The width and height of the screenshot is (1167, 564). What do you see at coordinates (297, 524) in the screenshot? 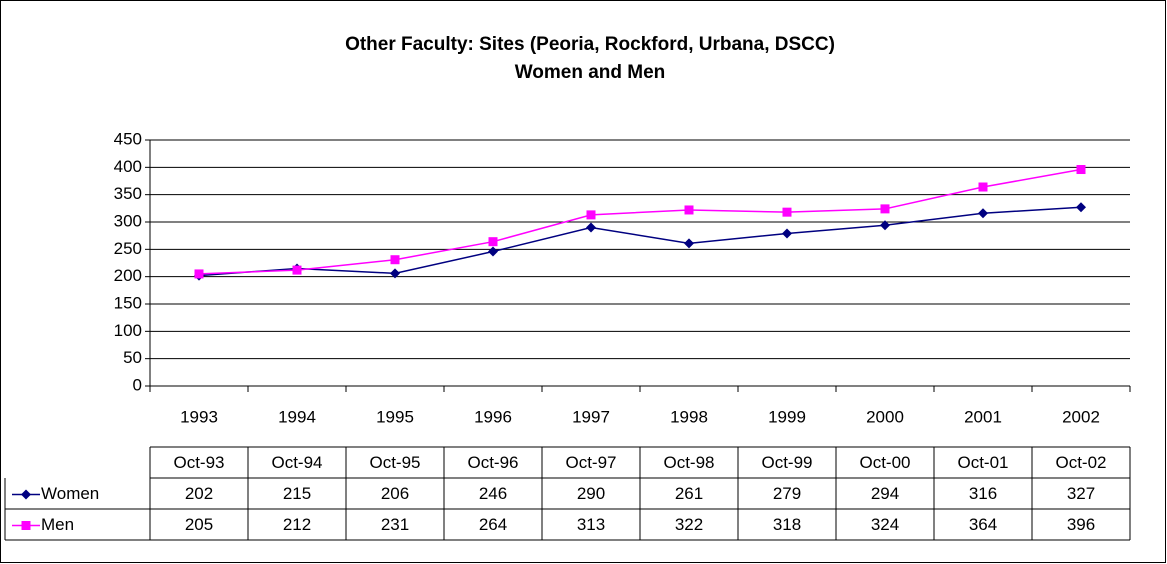
I see `table-value: 212` at bounding box center [297, 524].